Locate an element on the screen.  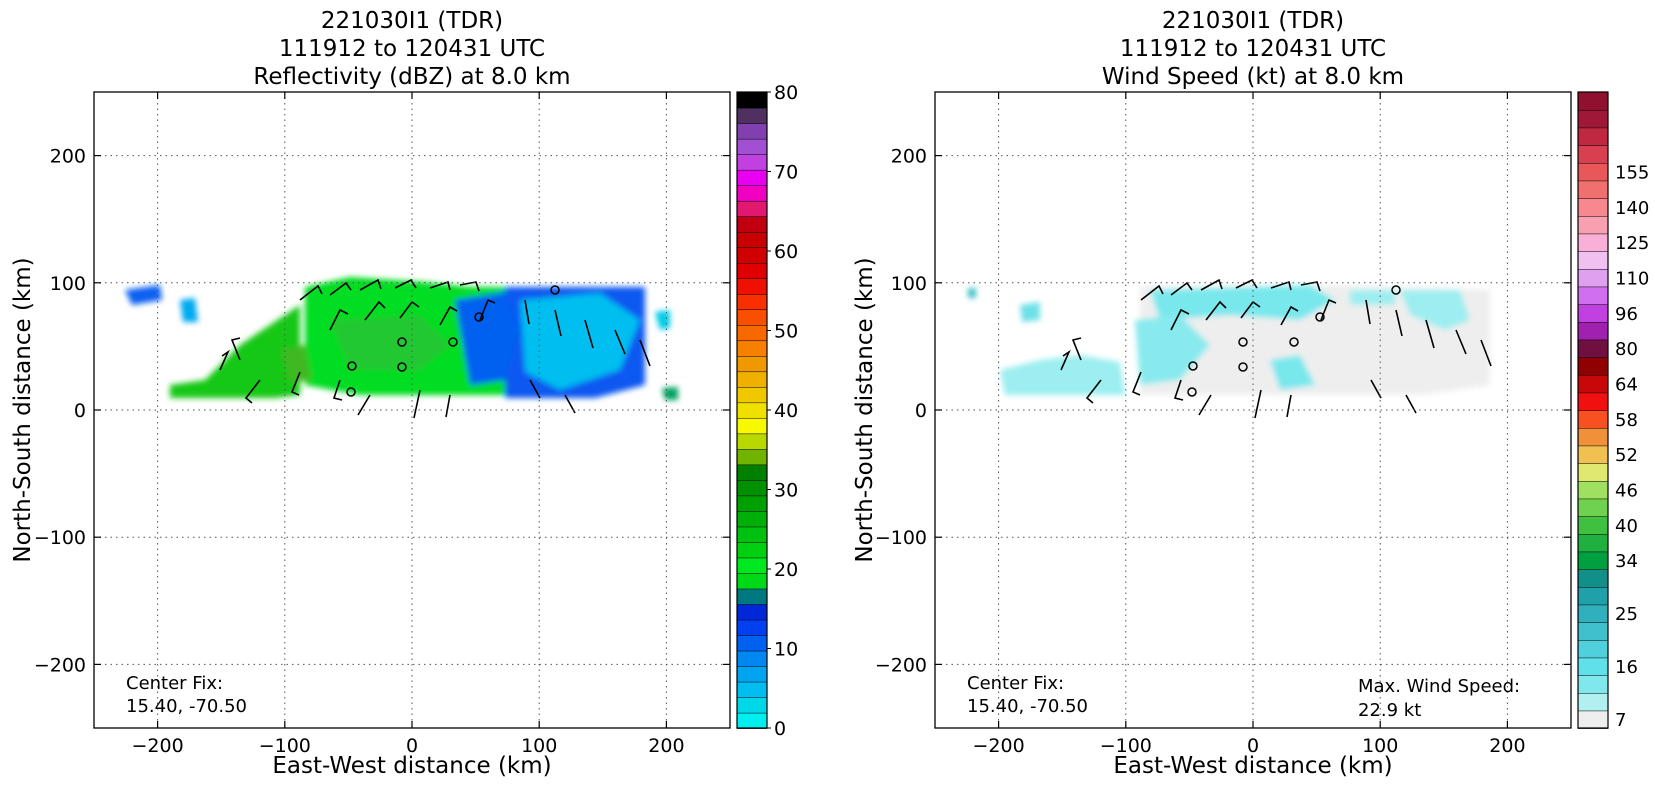
colorbar-tick-label: 7 is located at coordinates (1620, 720).